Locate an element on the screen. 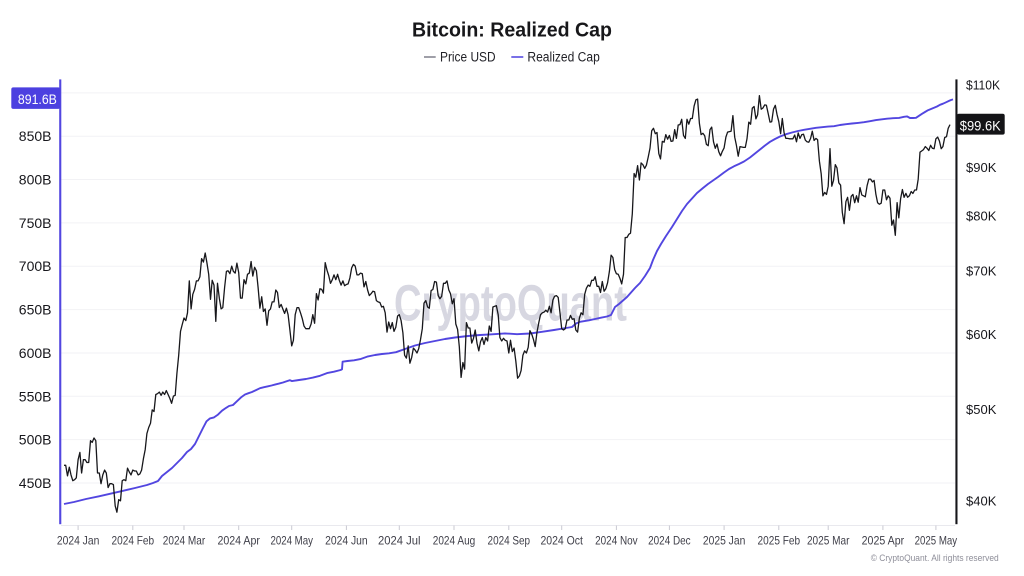 This screenshot has height=576, width=1024. svg-text: $99.6K is located at coordinates (981, 125).